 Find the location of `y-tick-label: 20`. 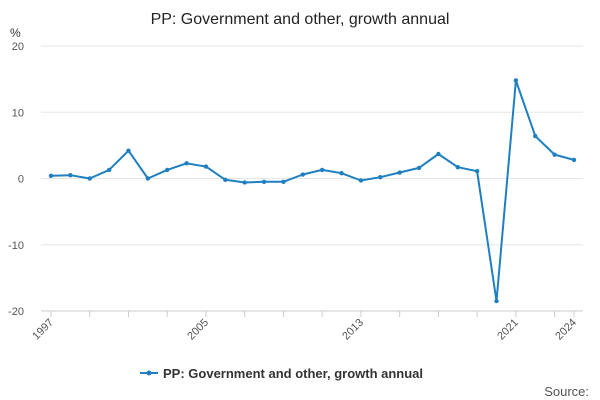

y-tick-label: 20 is located at coordinates (18, 47).